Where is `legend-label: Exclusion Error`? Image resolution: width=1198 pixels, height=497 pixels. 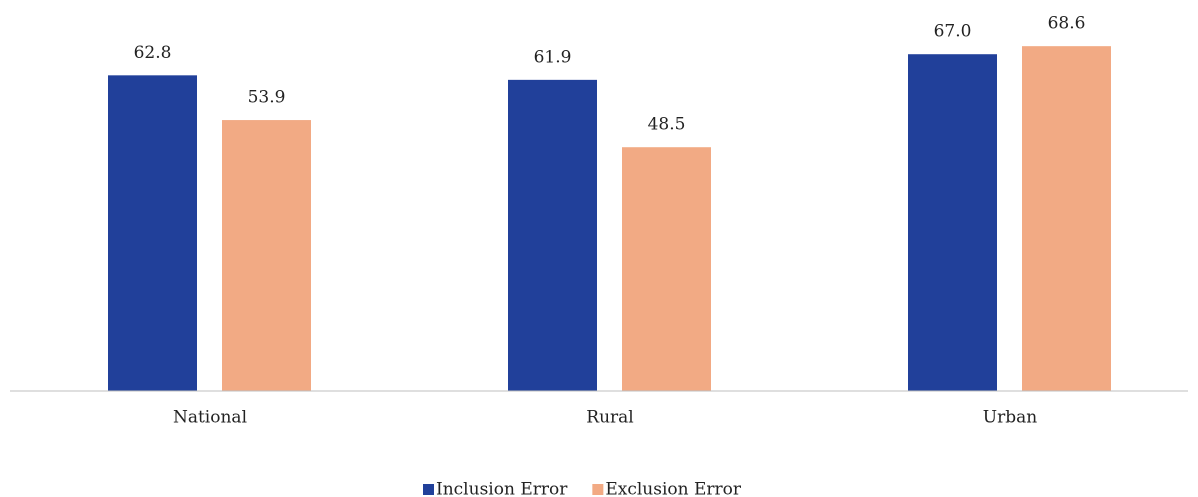
legend-label: Exclusion Error is located at coordinates (673, 488).